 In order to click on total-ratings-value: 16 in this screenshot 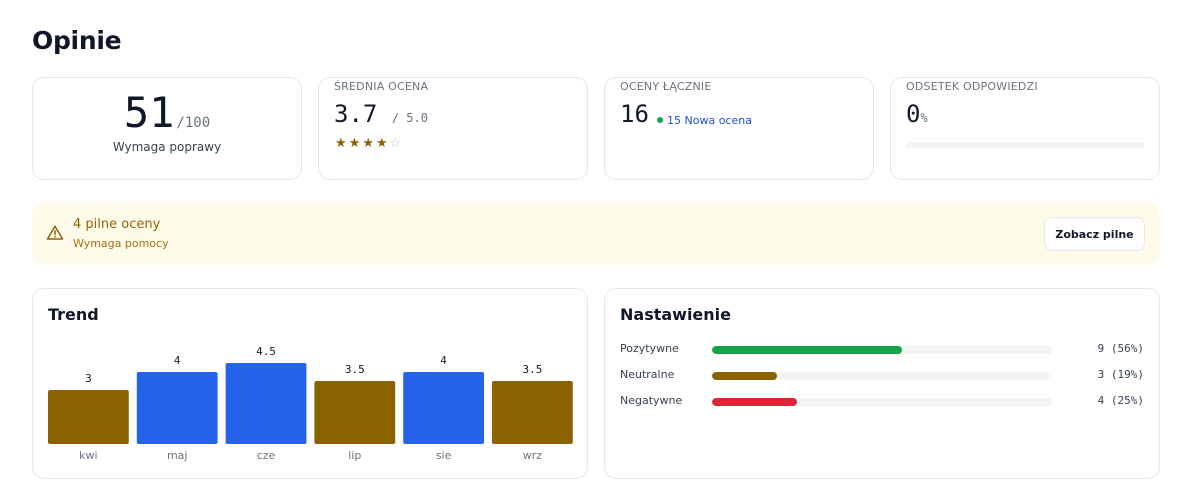, I will do `click(634, 114)`.